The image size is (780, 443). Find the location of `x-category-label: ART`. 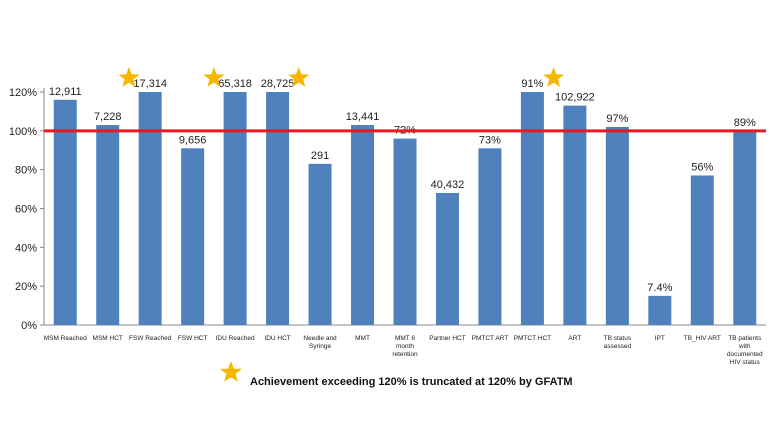

x-category-label: ART is located at coordinates (574, 338).